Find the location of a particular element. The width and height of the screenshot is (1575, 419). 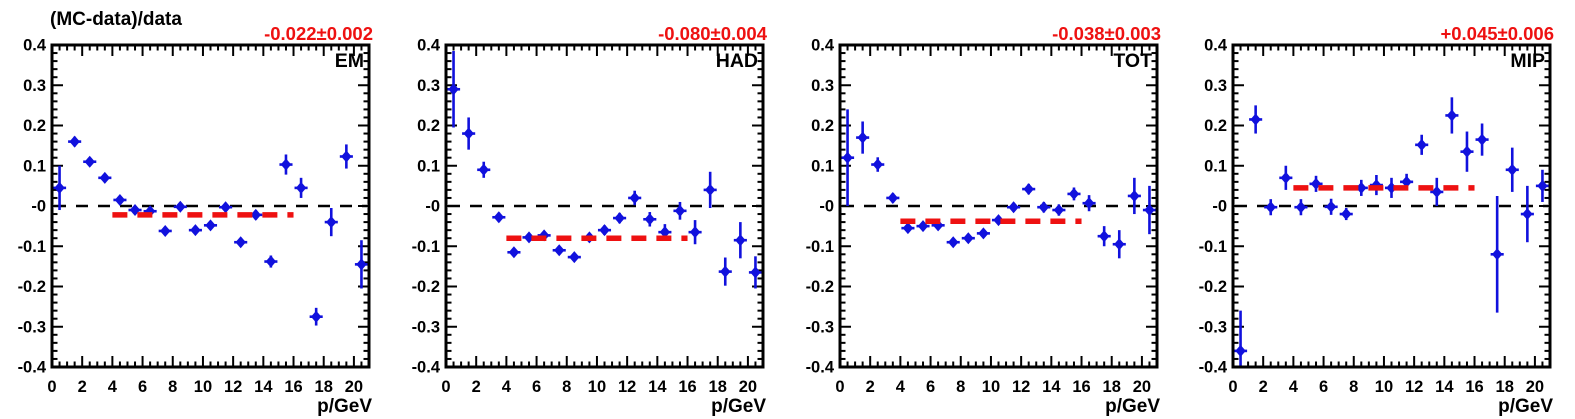

fit-result-label: +0.045±0.006 is located at coordinates (1498, 33).